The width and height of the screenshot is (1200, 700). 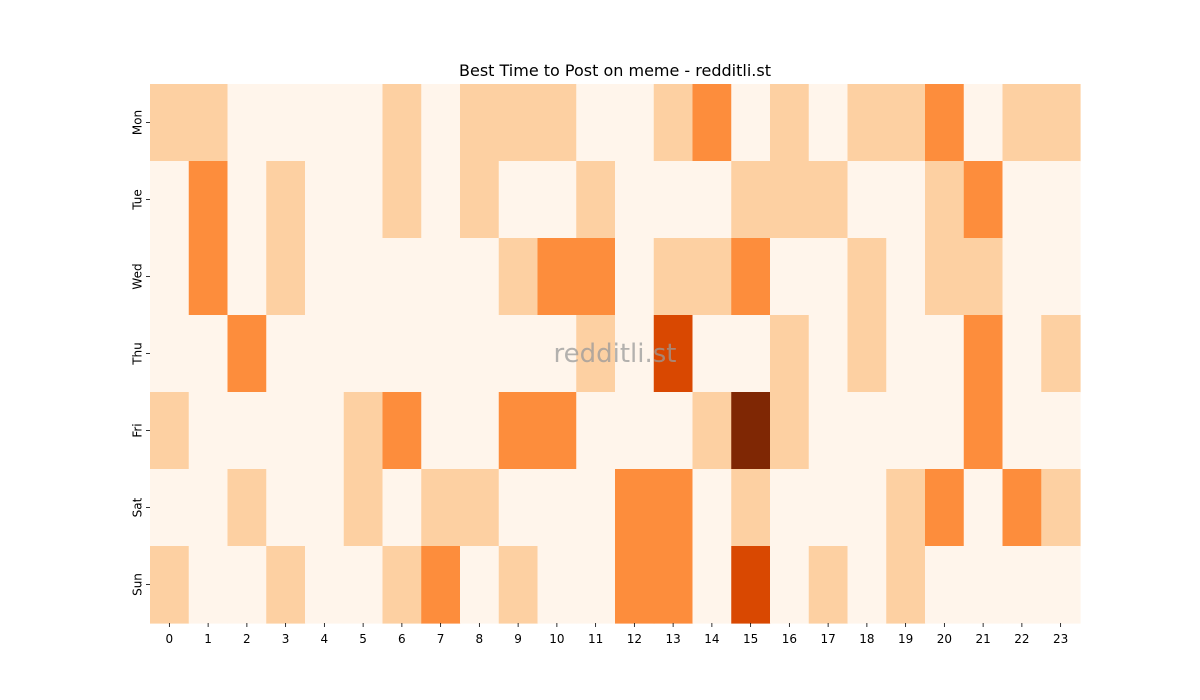 What do you see at coordinates (170, 639) in the screenshot?
I see `x-tick-label: 0` at bounding box center [170, 639].